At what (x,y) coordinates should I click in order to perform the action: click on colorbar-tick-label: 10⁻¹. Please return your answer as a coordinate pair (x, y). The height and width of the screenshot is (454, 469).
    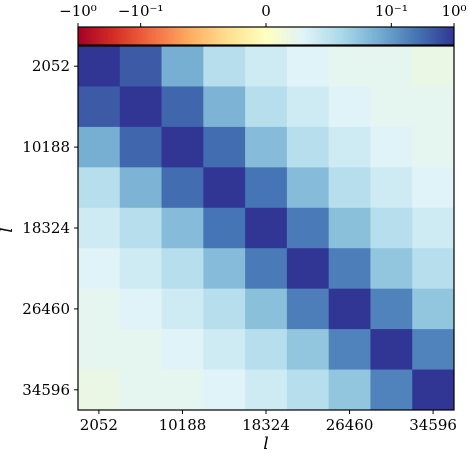
    Looking at the image, I should click on (391, 11).